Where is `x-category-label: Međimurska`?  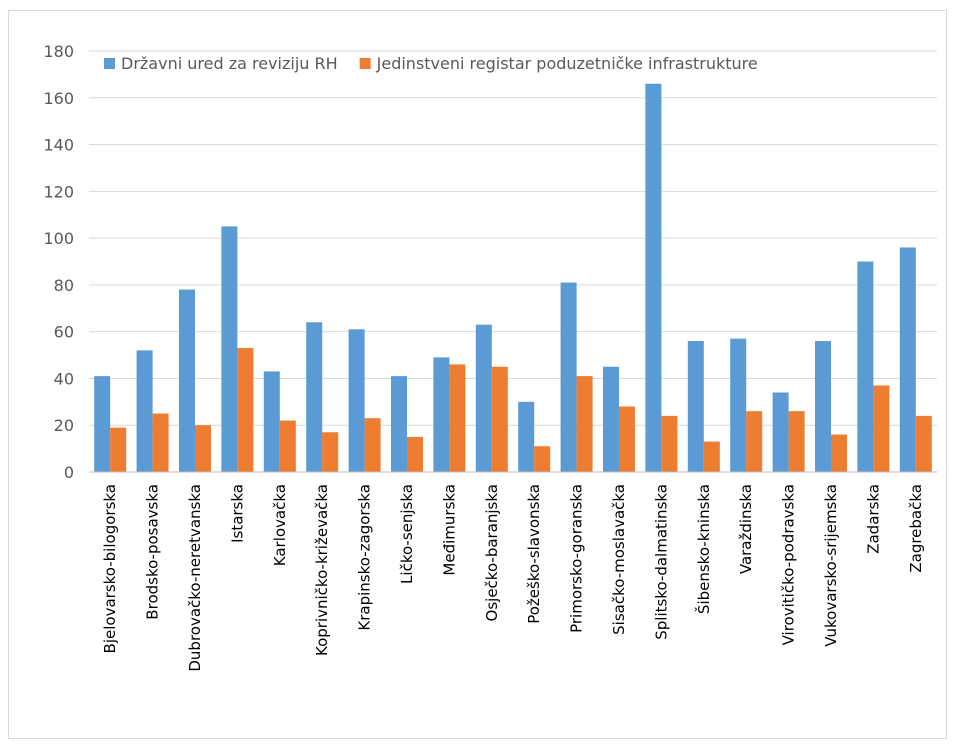 x-category-label: Međimurska is located at coordinates (449, 530).